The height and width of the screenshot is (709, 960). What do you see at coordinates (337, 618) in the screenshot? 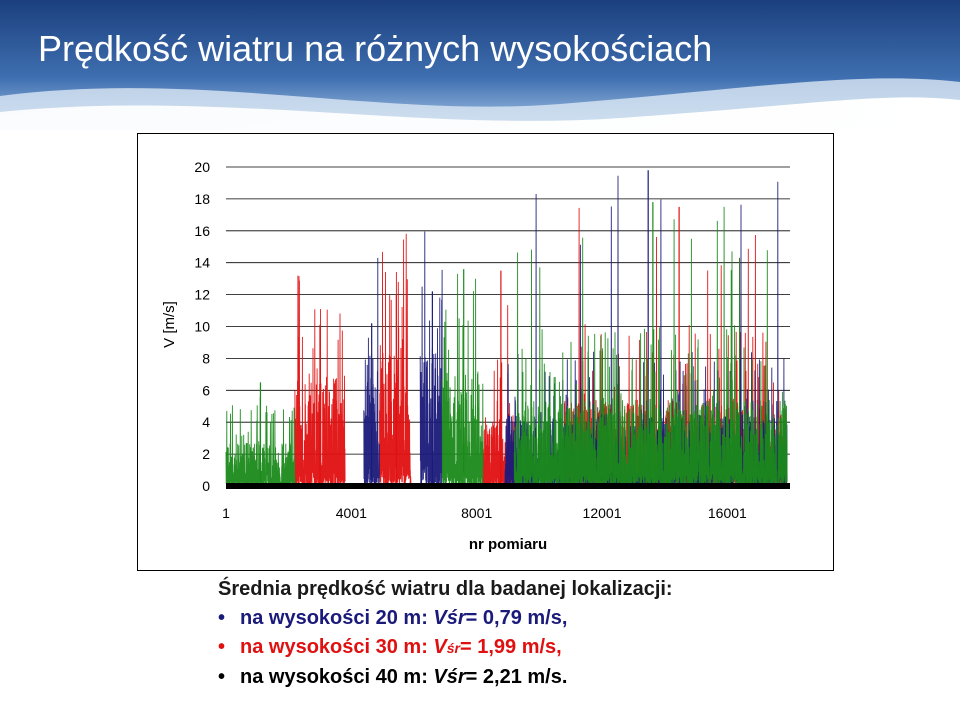
I see `row-prefix: na wysokości 20 m:` at bounding box center [337, 618].